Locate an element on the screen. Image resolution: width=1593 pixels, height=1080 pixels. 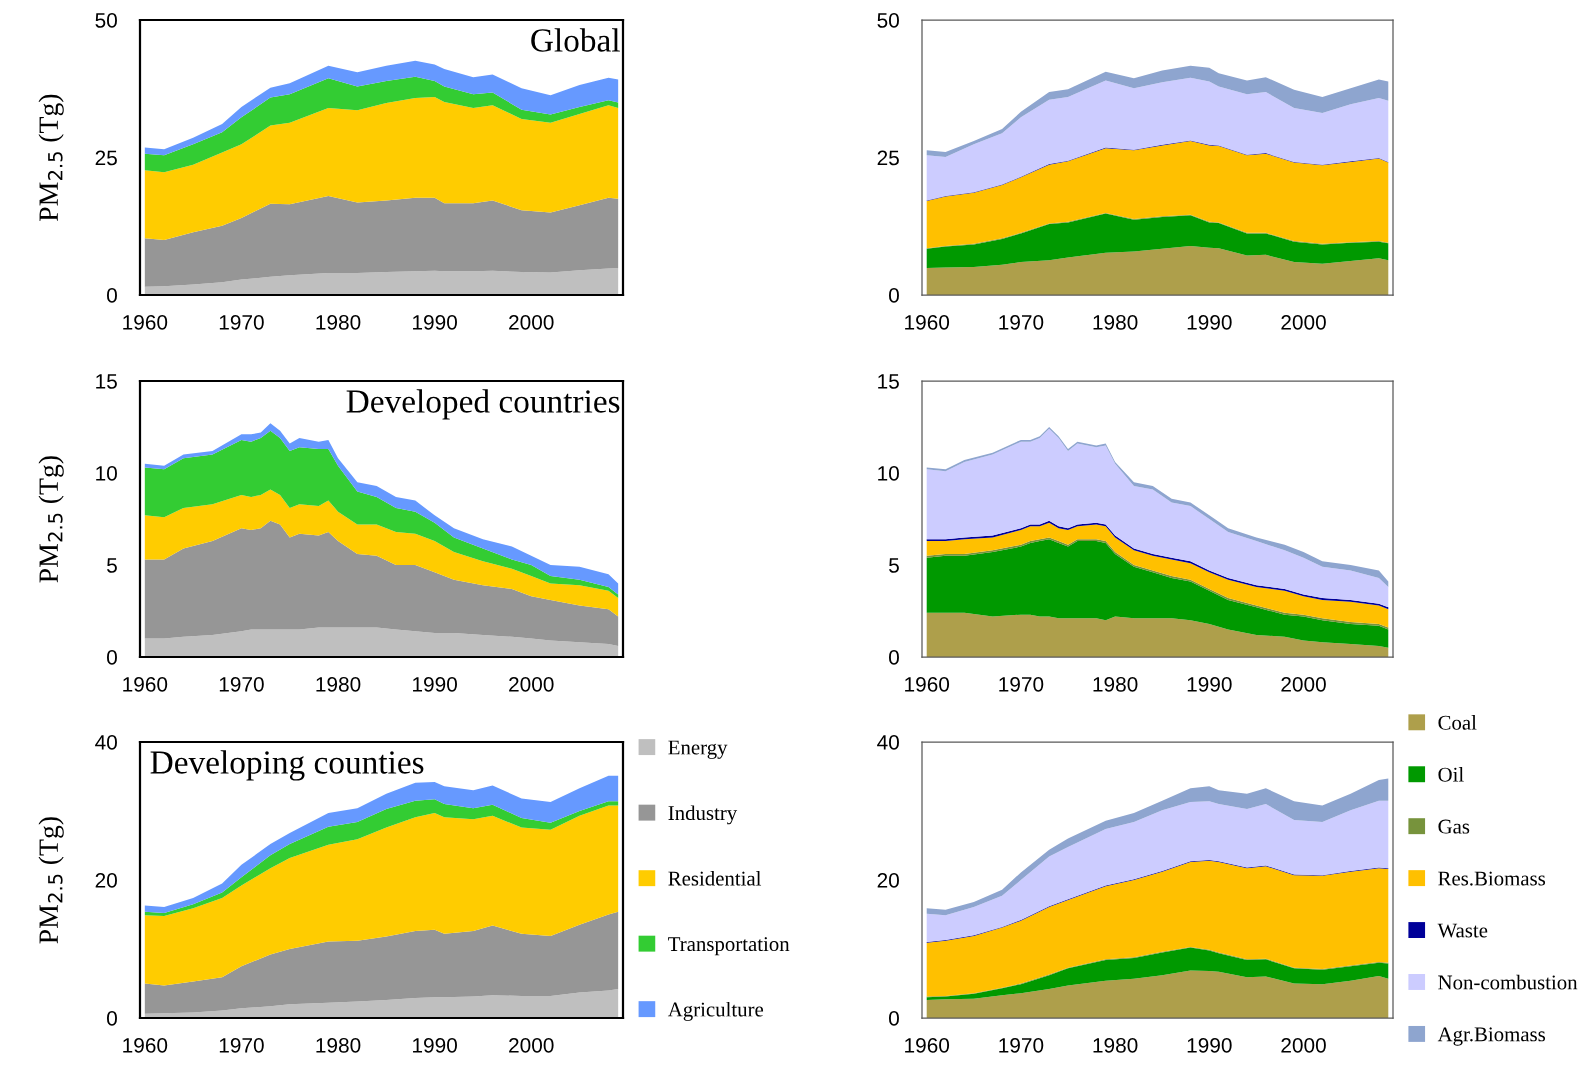
annotation: Global is located at coordinates (575, 40).